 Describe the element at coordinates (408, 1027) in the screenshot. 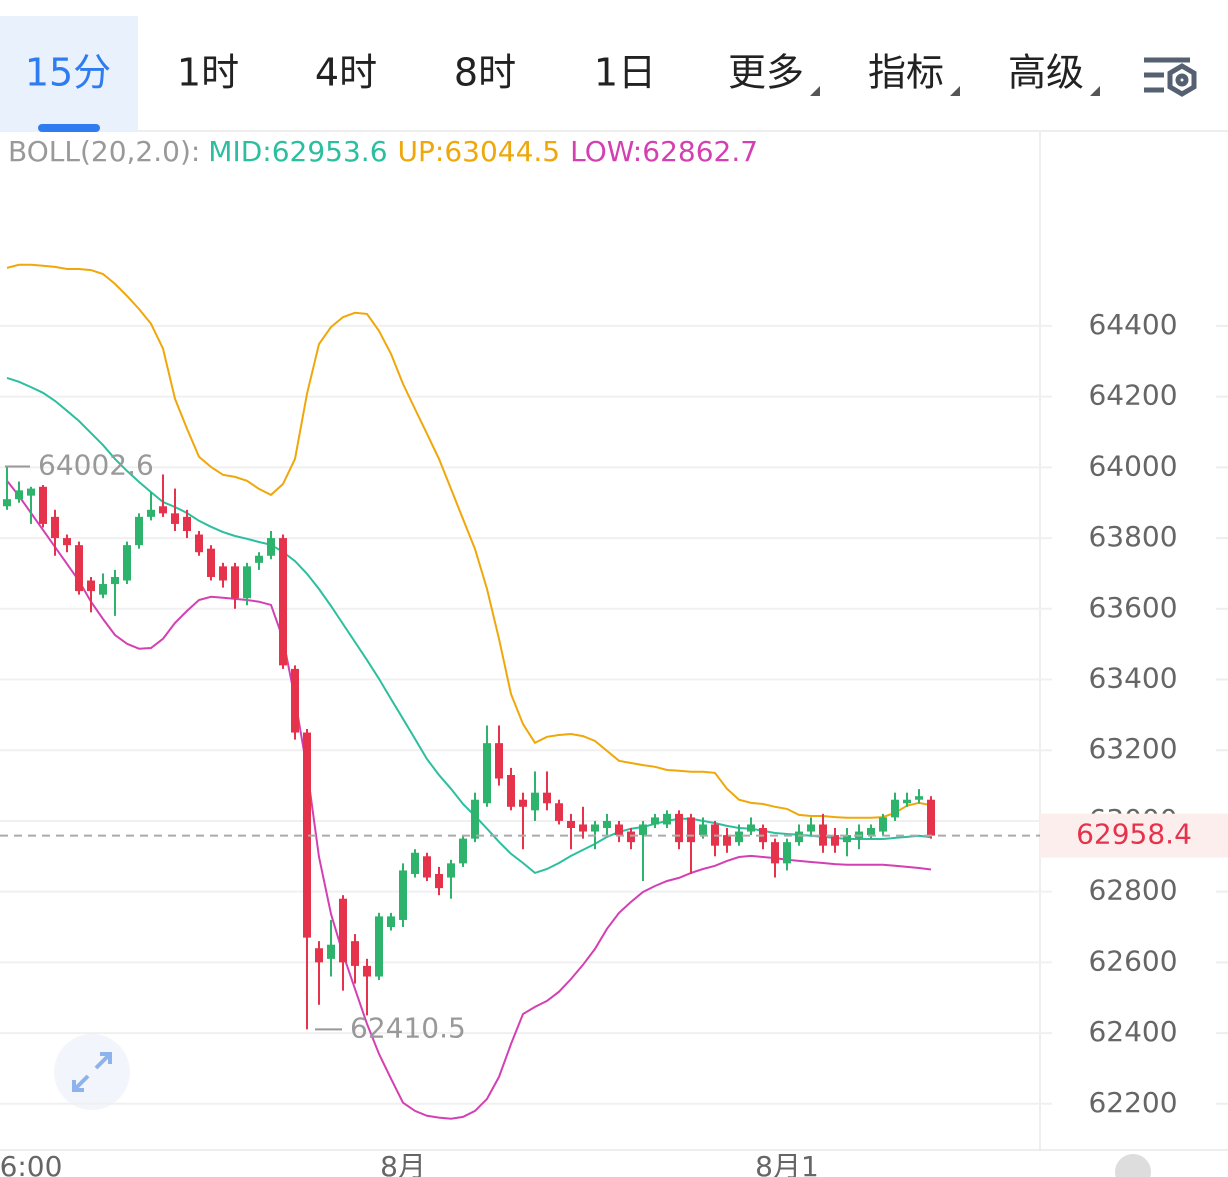

I see `min-marker-label: 62410.5` at that location.